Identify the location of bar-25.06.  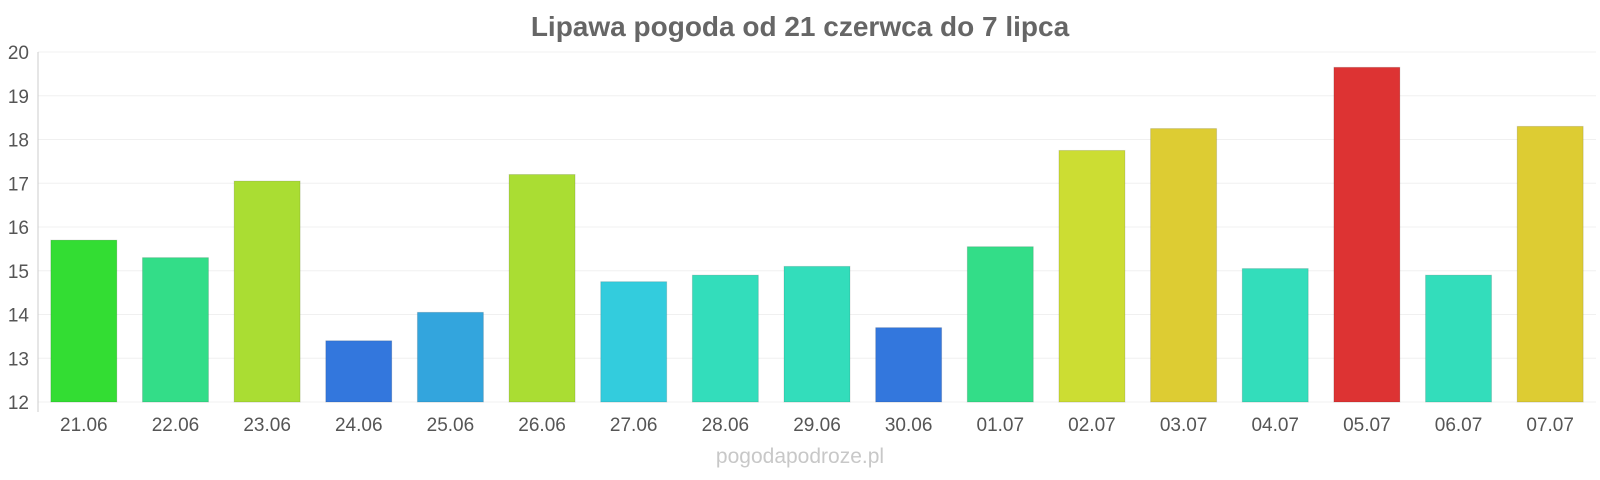
(450, 357).